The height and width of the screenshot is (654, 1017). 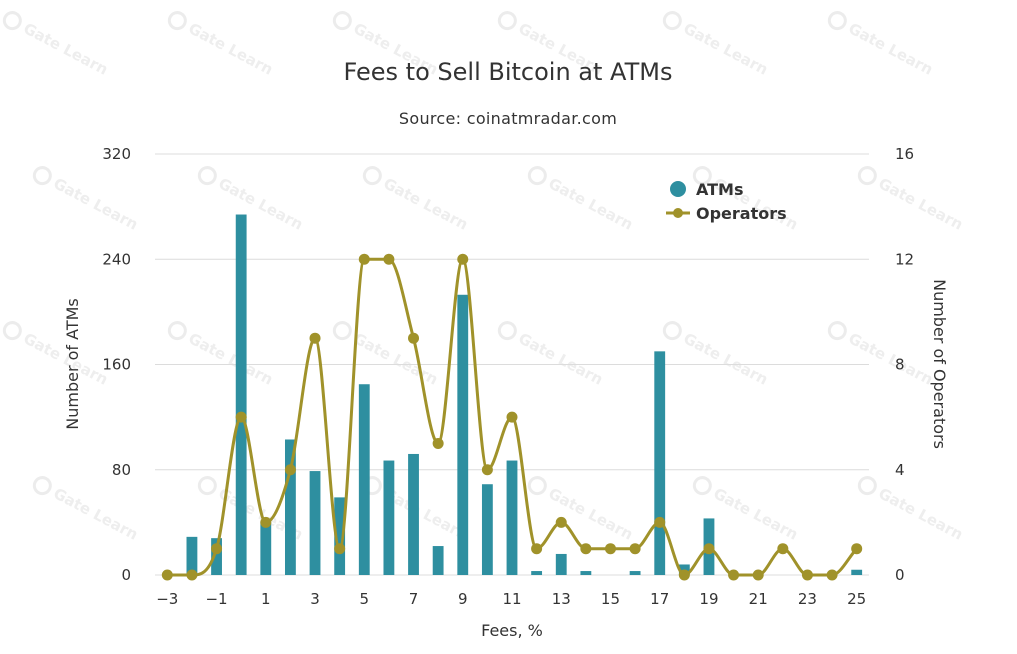 What do you see at coordinates (678, 213) in the screenshot?
I see `legend-operators-marker` at bounding box center [678, 213].